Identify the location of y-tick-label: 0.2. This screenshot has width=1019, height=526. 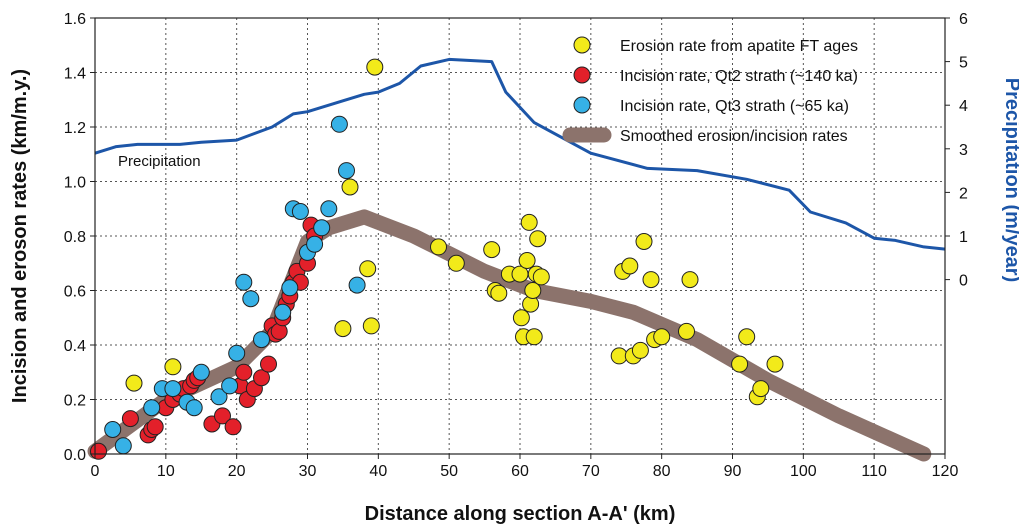
(75, 401).